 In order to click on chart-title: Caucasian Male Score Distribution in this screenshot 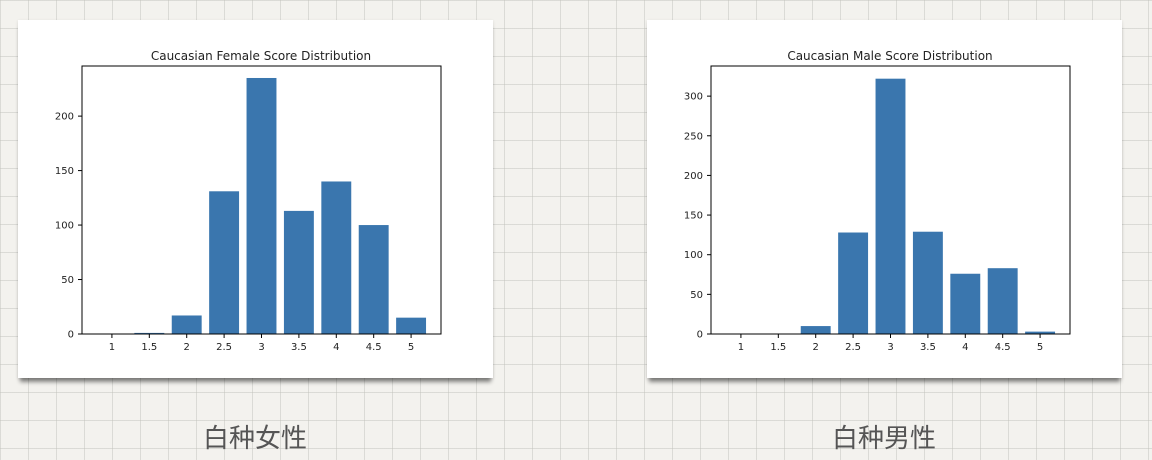, I will do `click(889, 56)`.